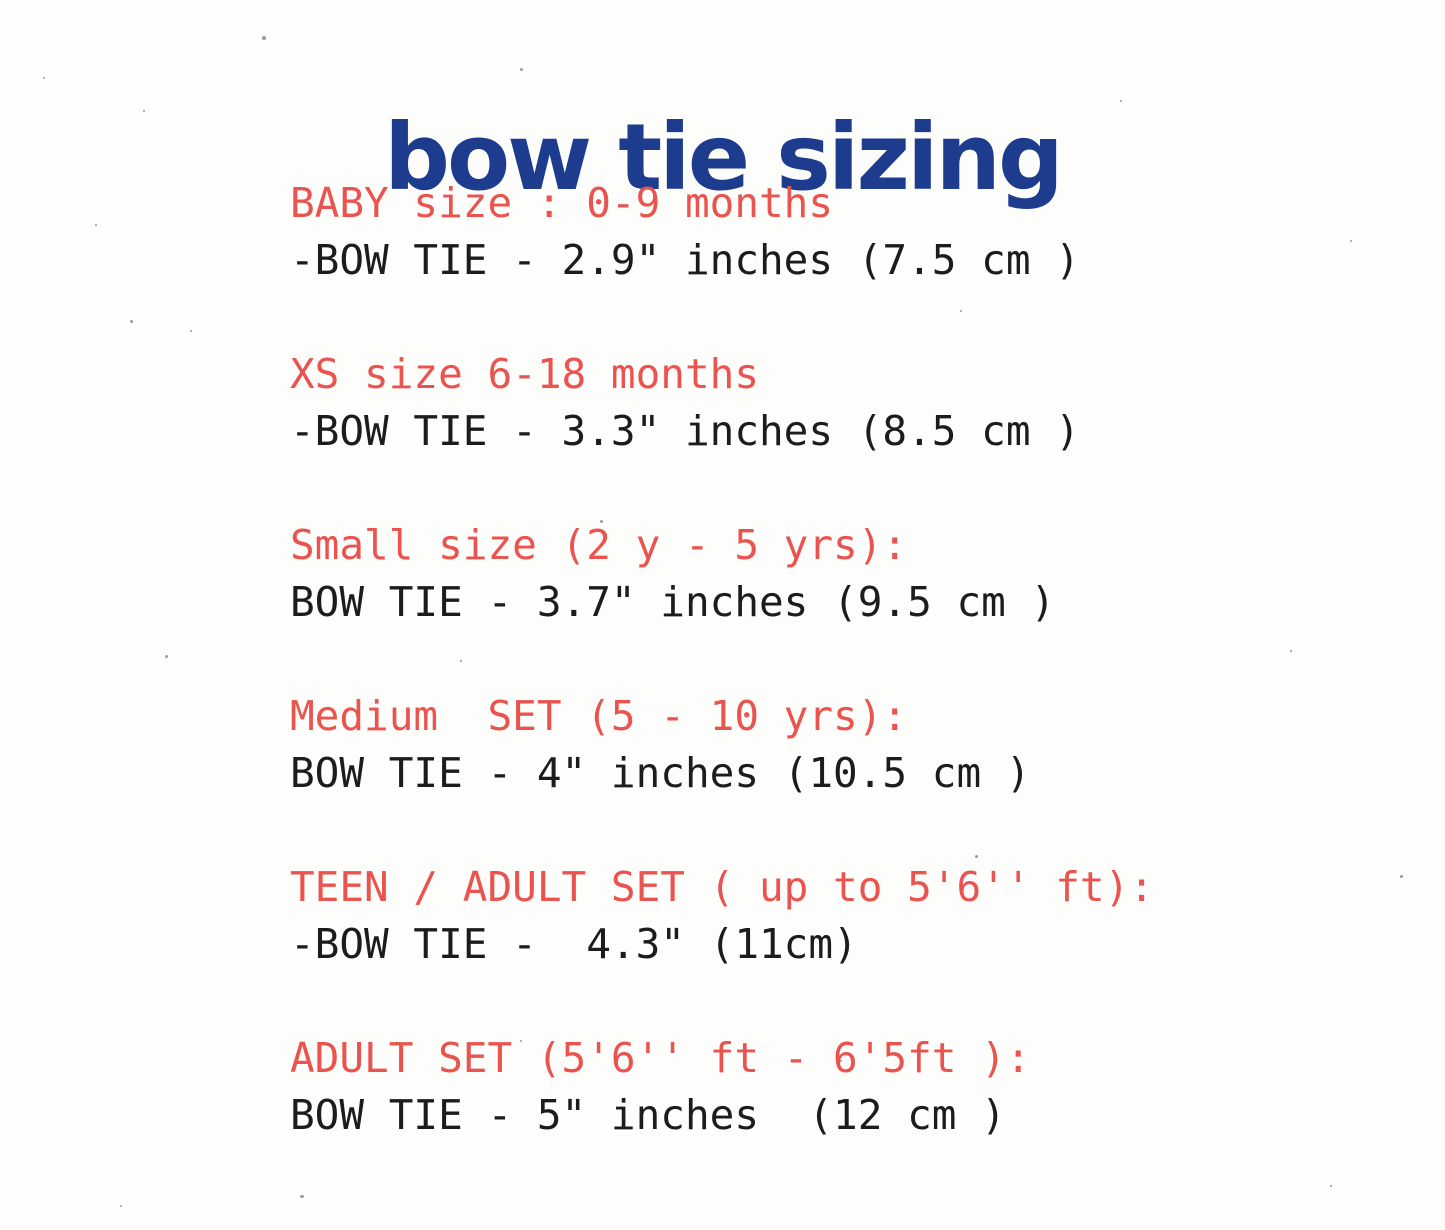 The width and height of the screenshot is (1445, 1230). Describe the element at coordinates (574, 944) in the screenshot. I see `size-section-detail: -BOW TIE - 4.3" (11cm)` at that location.